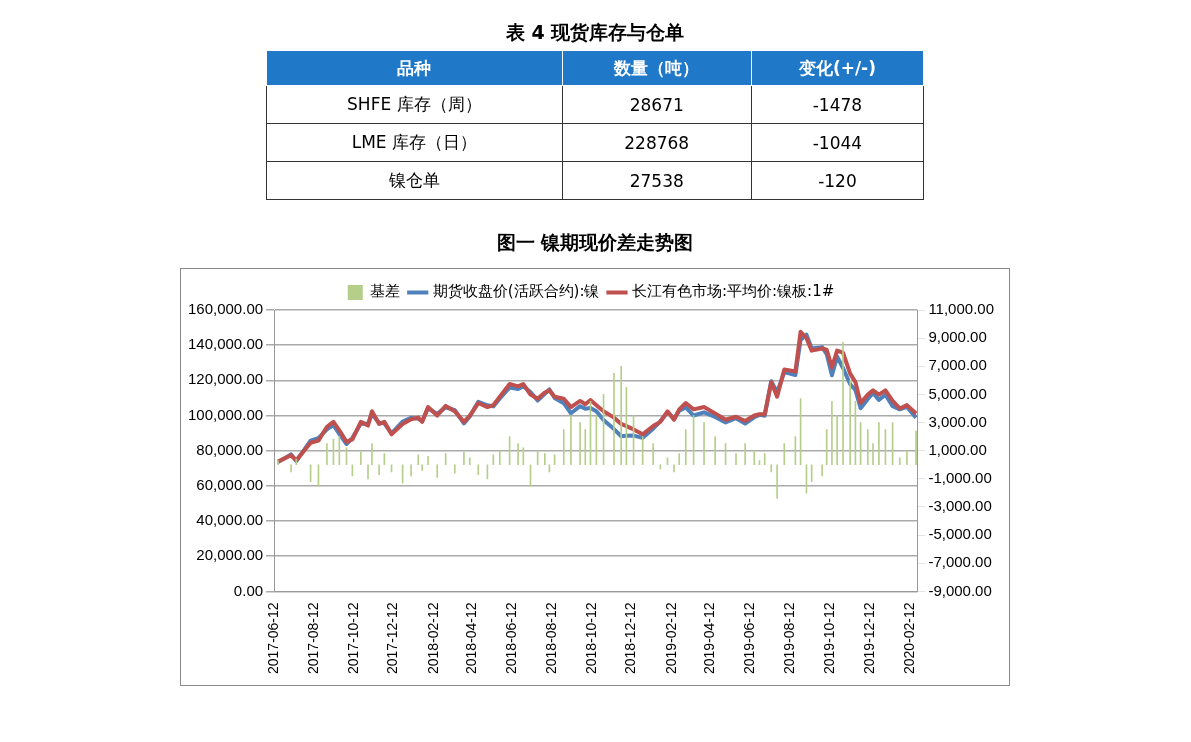  Describe the element at coordinates (957, 365) in the screenshot. I see `y2-tick-label: 7,000.00` at that location.